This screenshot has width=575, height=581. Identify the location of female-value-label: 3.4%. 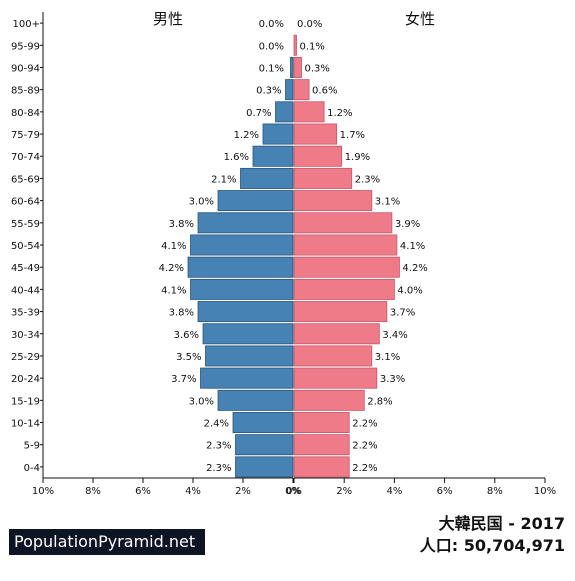
(394, 335).